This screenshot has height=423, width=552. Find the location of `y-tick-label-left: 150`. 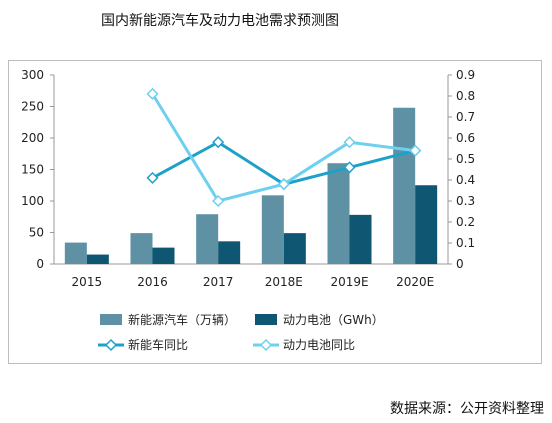

y-tick-label-left: 150 is located at coordinates (32, 170).